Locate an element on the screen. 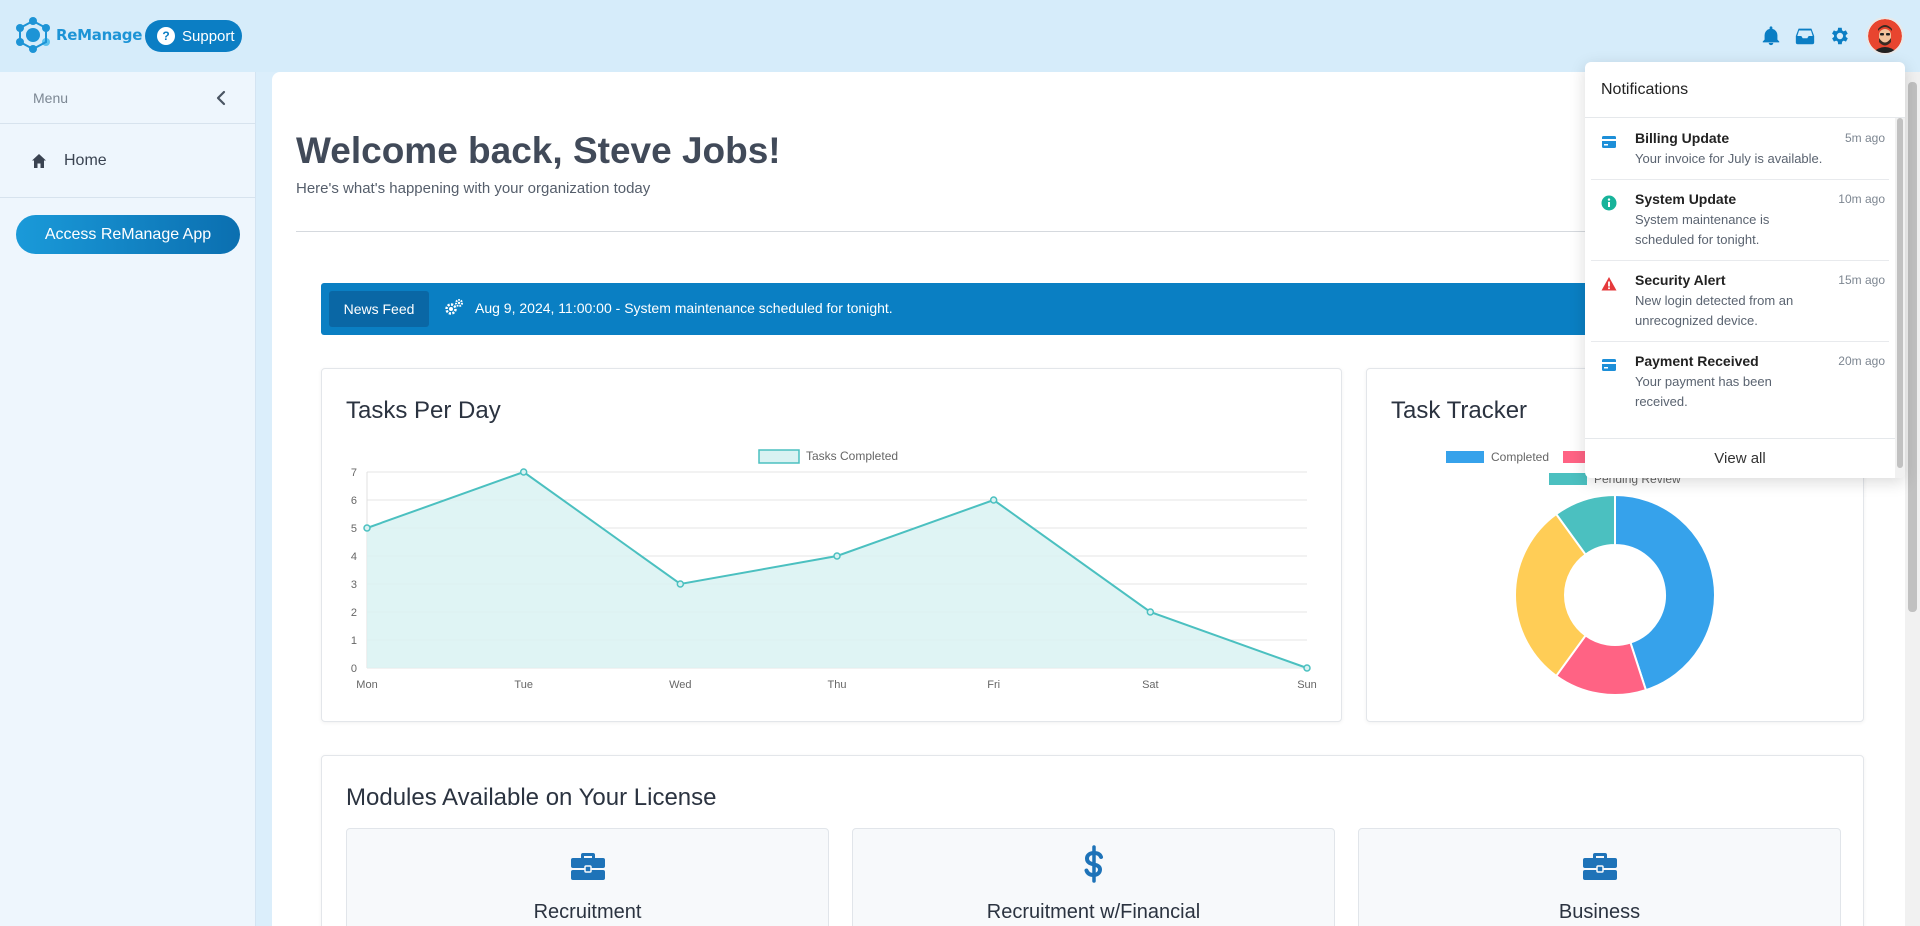 The height and width of the screenshot is (926, 1920). app-logo: ReManage is located at coordinates (78, 35).